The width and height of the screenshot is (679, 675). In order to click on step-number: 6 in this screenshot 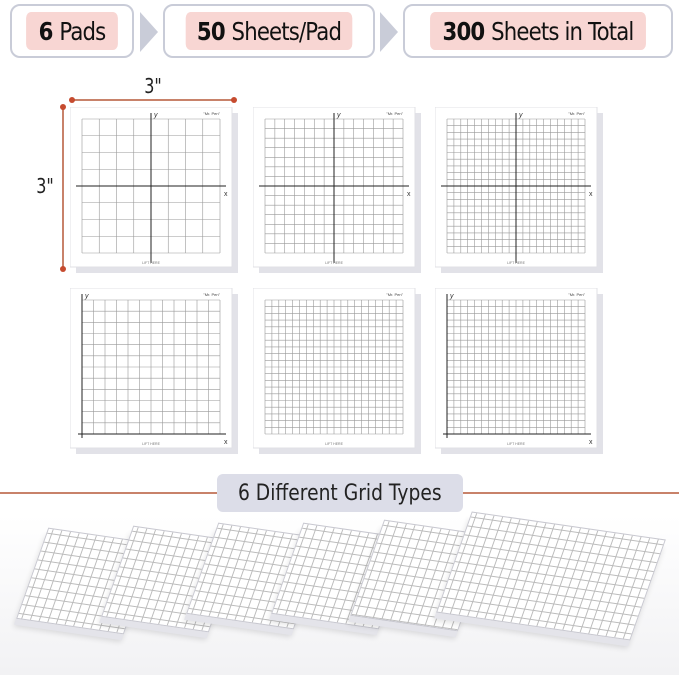, I will do `click(46, 31)`.